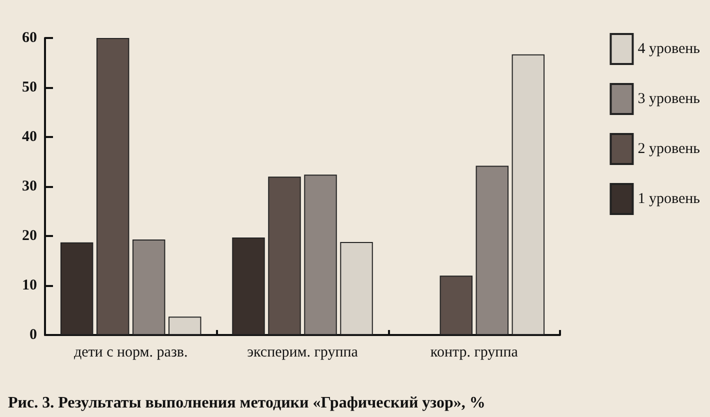  Describe the element at coordinates (669, 199) in the screenshot. I see `legend-label: 1 уровень` at that location.